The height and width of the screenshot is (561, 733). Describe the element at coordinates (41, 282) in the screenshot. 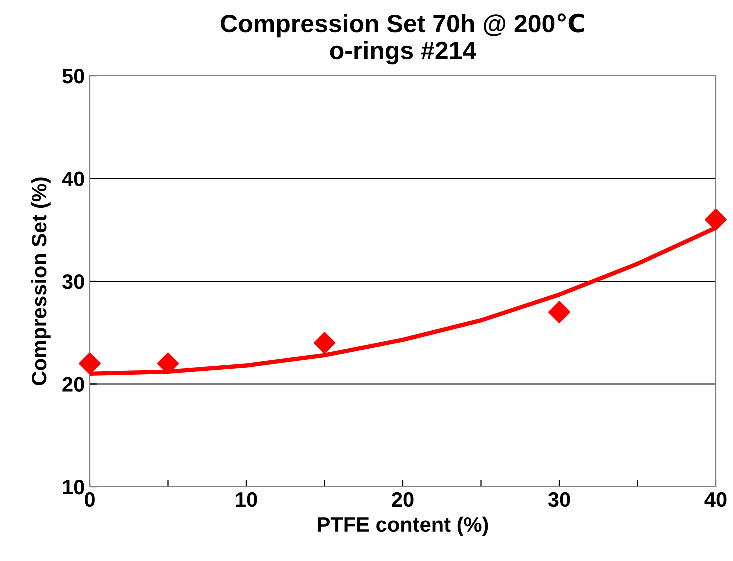

I see `y-axis-title: Compression Set (%)` at that location.